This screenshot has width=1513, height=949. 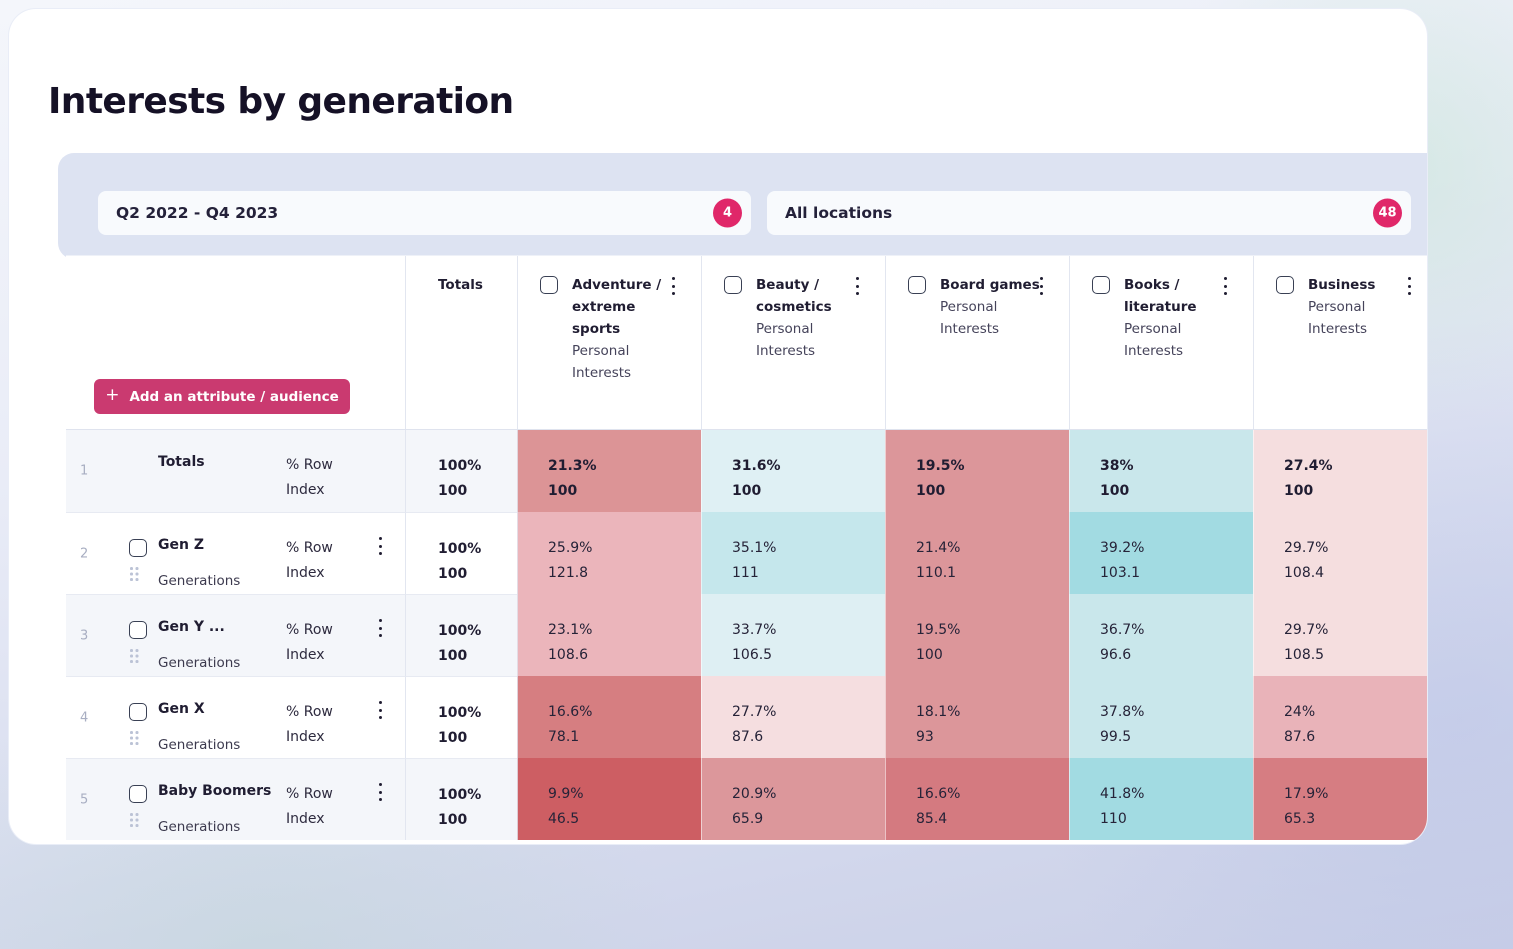 What do you see at coordinates (617, 307) in the screenshot?
I see `column-title: Adventure / extreme sports` at bounding box center [617, 307].